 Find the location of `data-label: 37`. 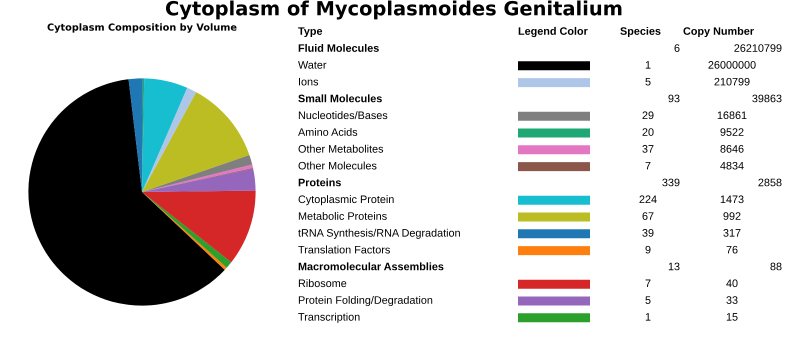

data-label: 37 is located at coordinates (648, 149).